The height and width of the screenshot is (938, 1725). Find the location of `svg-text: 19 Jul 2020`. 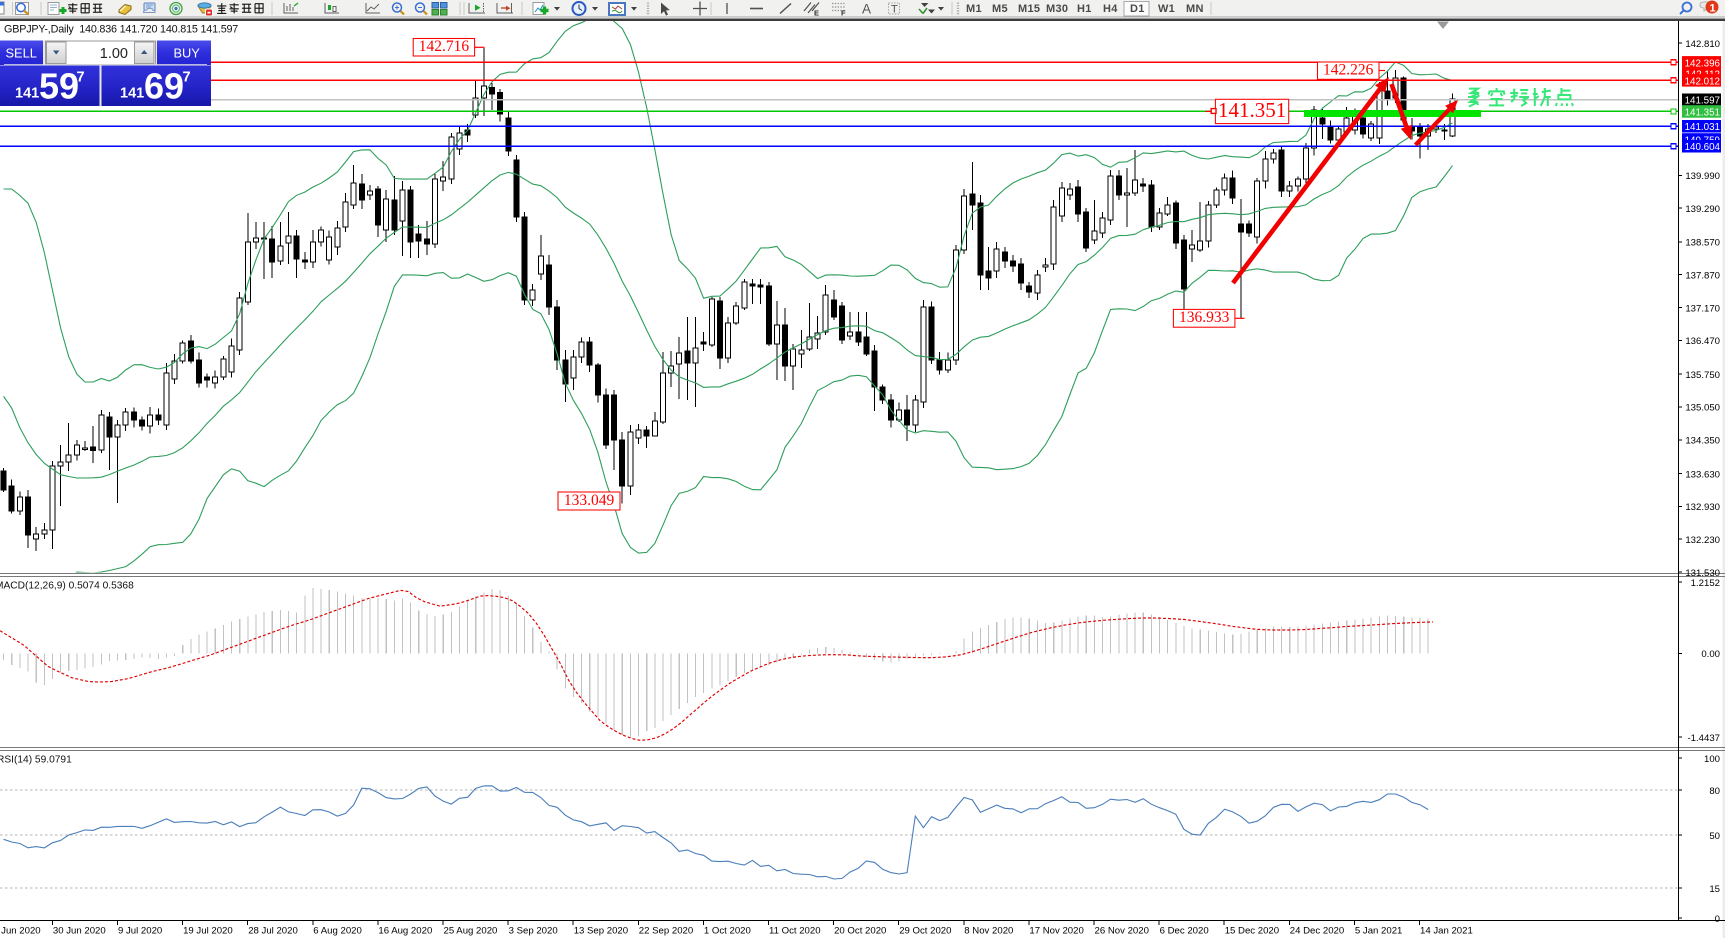

svg-text: 19 Jul 2020 is located at coordinates (208, 931).